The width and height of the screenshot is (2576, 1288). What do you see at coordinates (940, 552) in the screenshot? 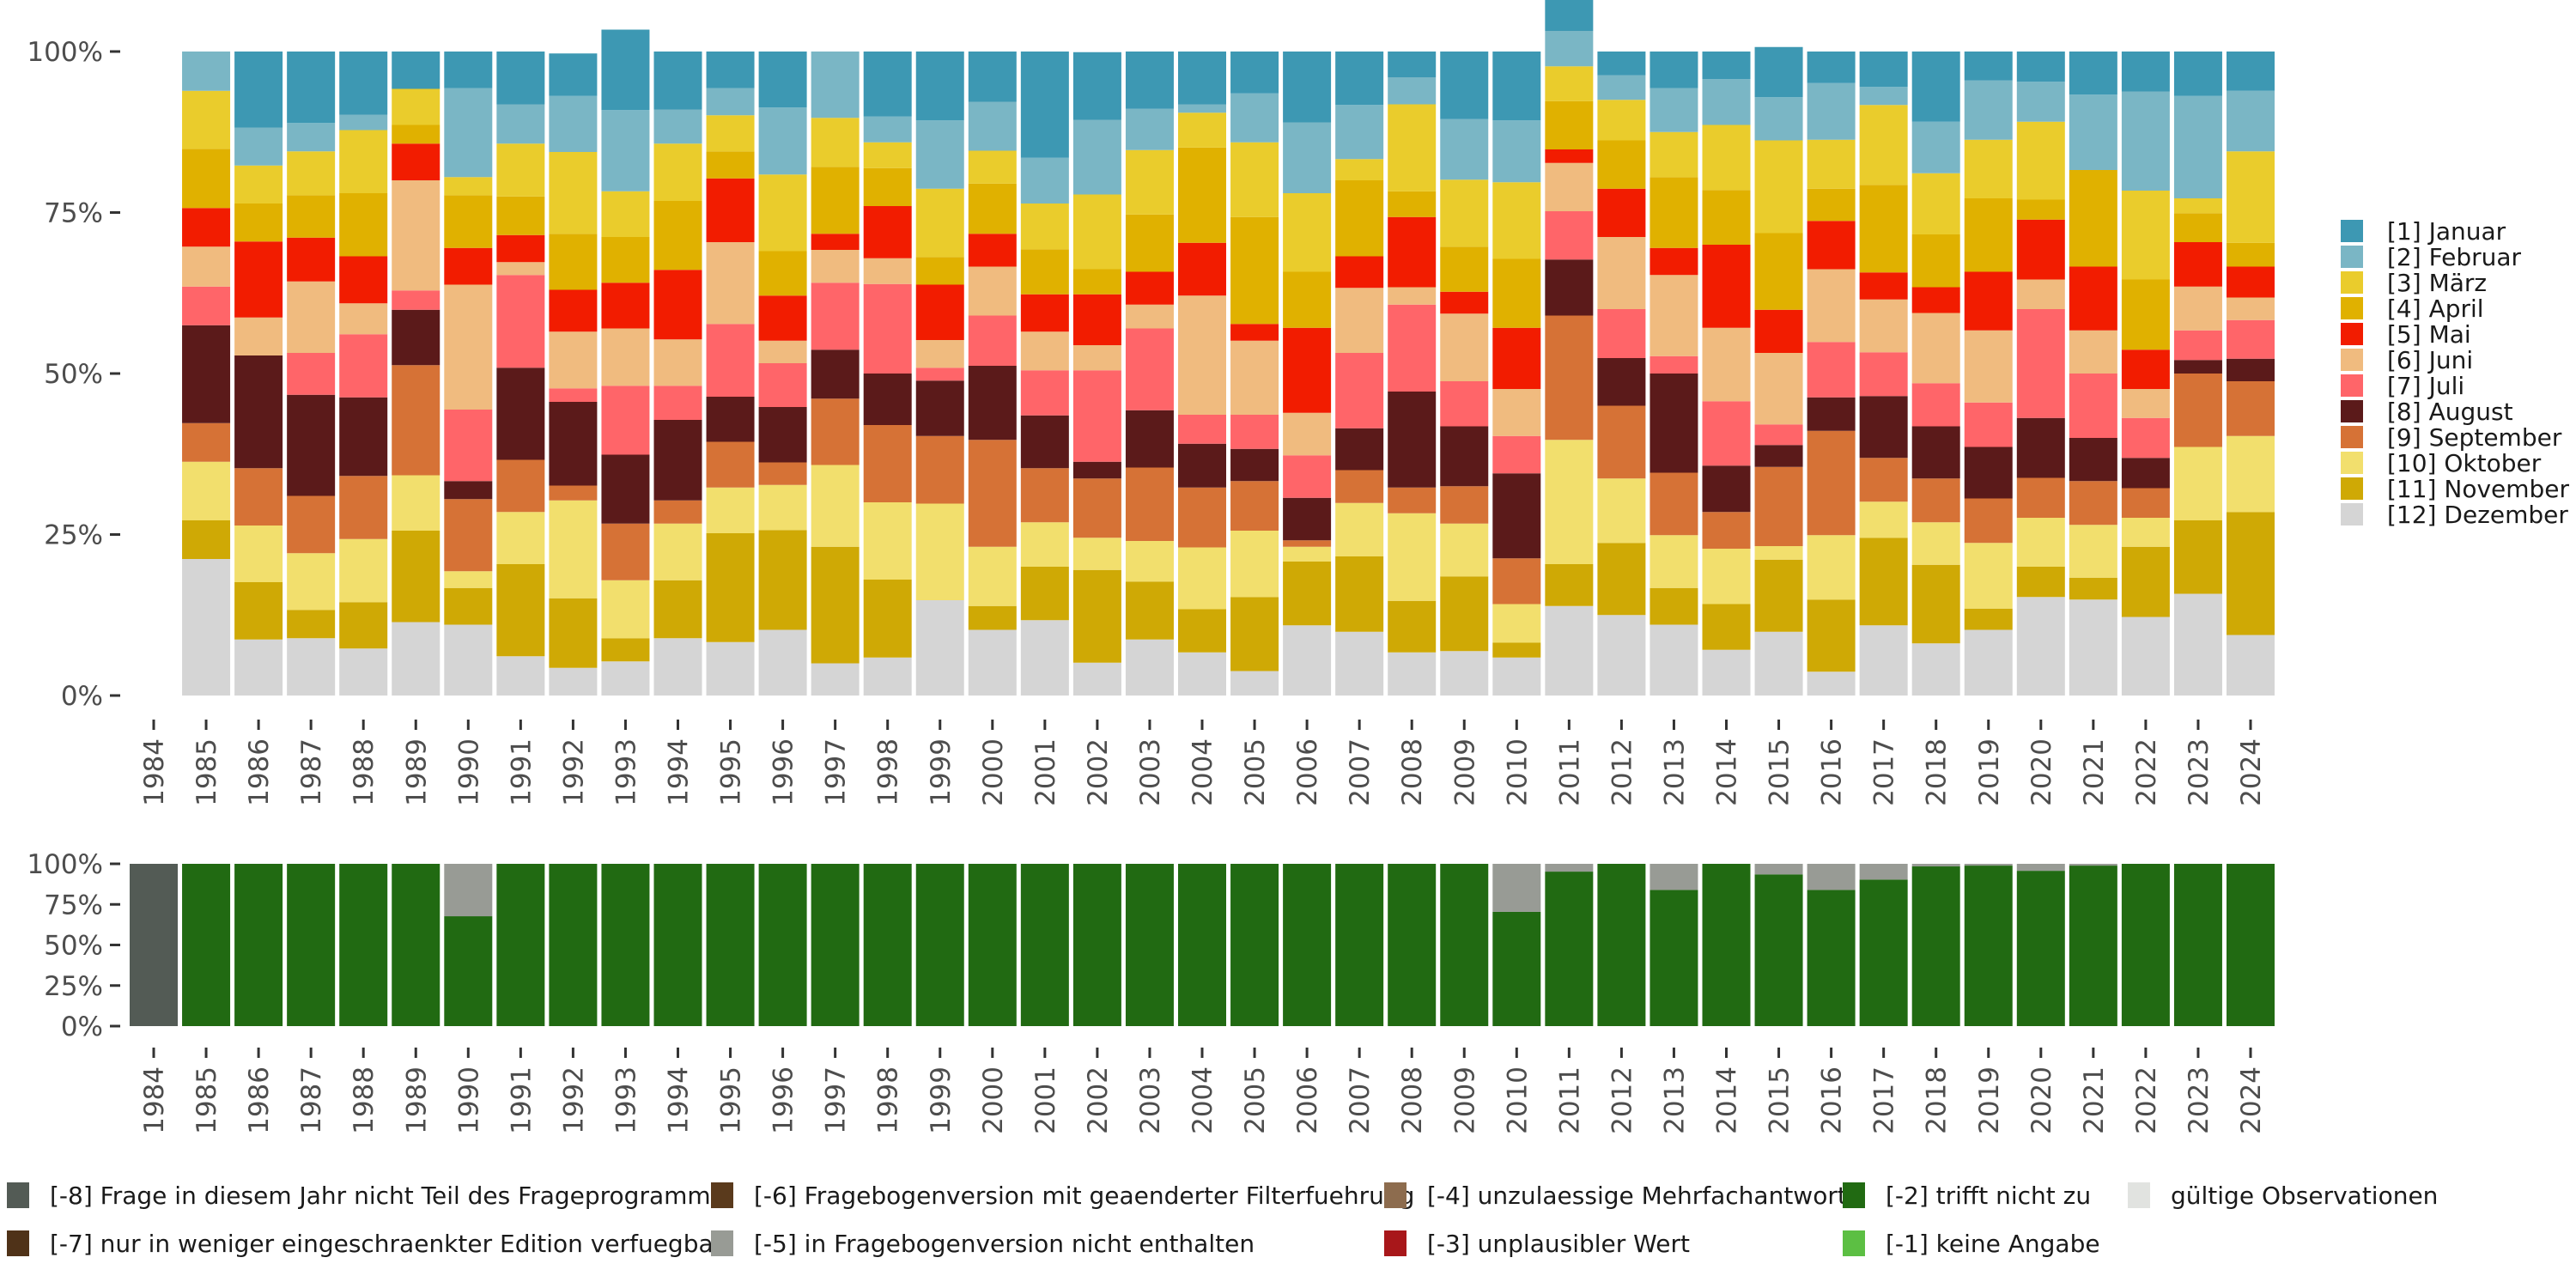
I see `bar-segment-1999--10-oktober` at bounding box center [940, 552].